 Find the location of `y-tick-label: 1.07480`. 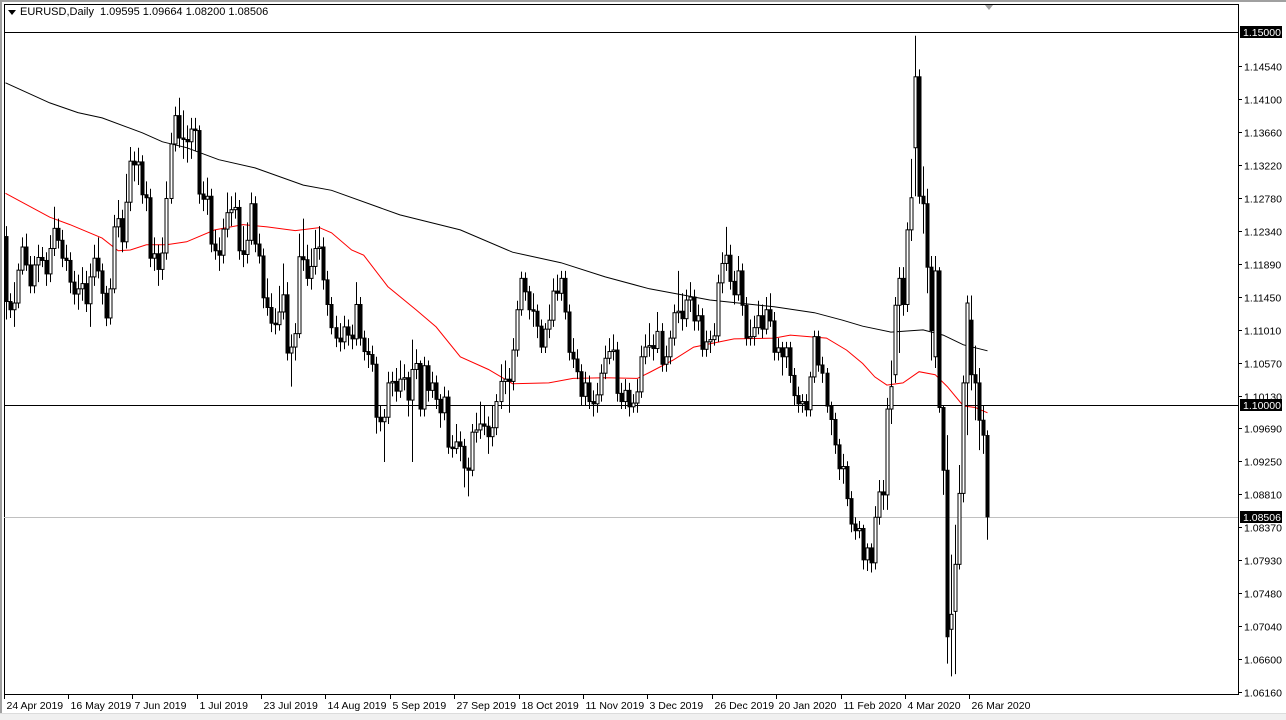

y-tick-label: 1.07480 is located at coordinates (1263, 595).